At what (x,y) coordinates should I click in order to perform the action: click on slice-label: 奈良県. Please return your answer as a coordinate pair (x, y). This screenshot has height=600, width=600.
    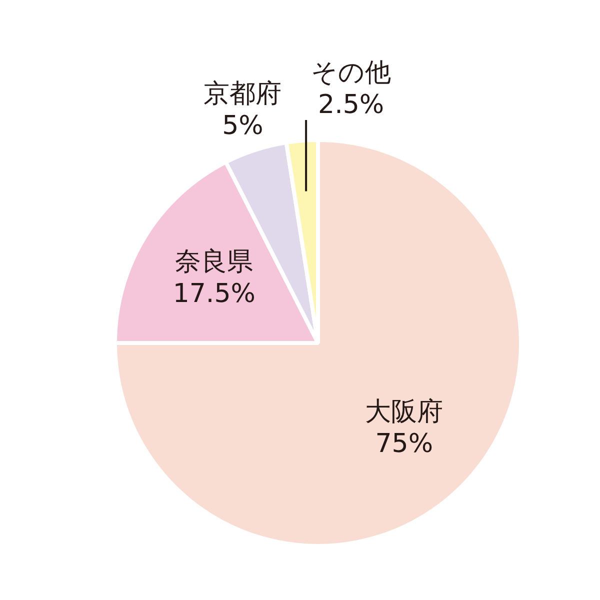
    Looking at the image, I should click on (214, 262).